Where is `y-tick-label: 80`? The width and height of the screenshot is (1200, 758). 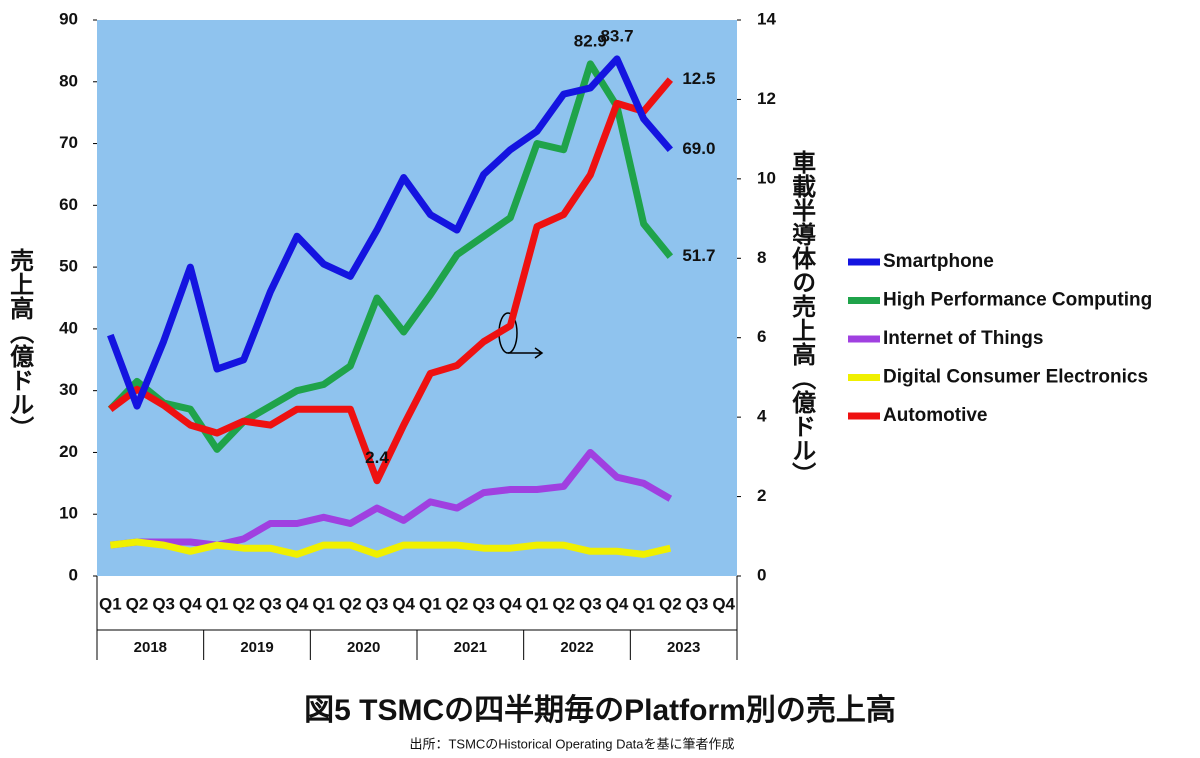 y-tick-label: 80 is located at coordinates (68, 80).